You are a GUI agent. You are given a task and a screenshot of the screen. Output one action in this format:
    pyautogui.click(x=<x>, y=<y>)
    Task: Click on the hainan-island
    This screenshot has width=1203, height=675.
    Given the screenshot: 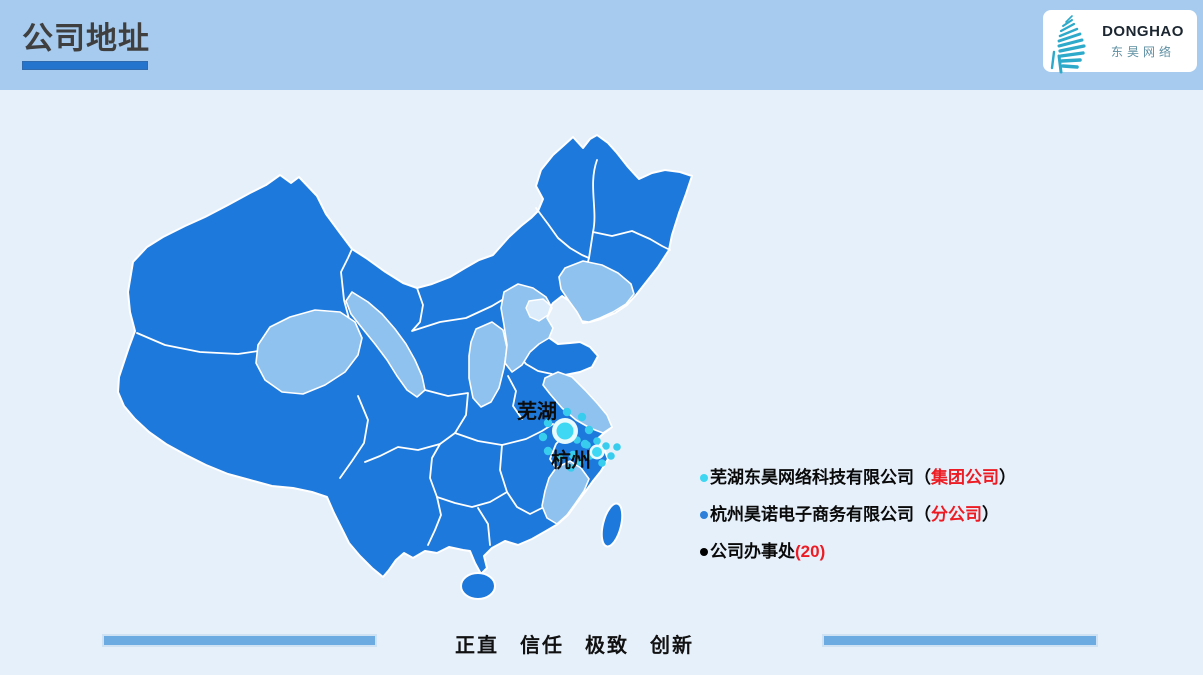 What is the action you would take?
    pyautogui.click(x=478, y=586)
    